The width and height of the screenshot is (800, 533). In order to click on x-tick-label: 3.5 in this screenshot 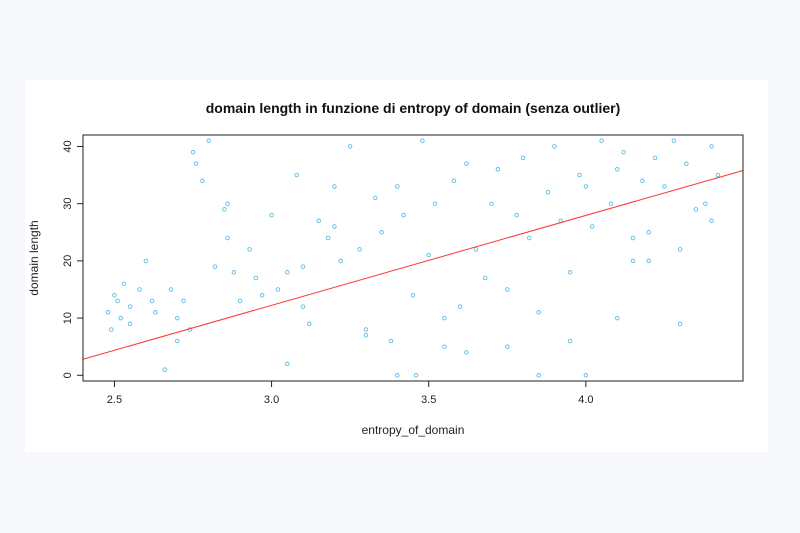, I will do `click(428, 400)`.